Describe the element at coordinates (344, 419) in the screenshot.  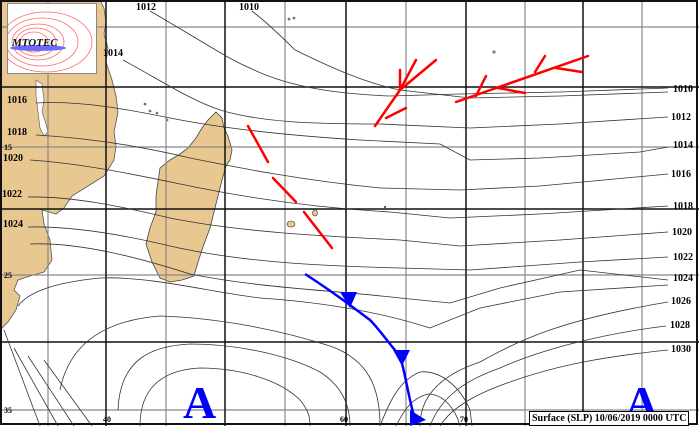
I see `longitude-label: 60` at that location.